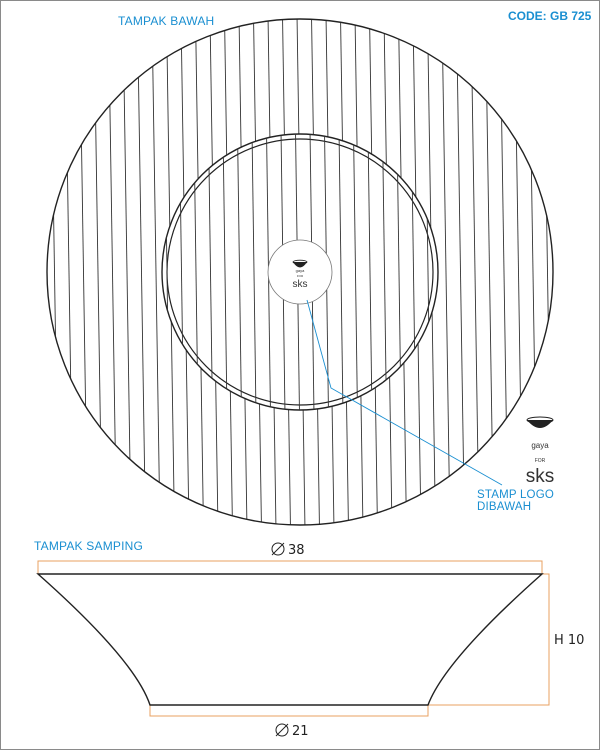 This screenshot has width=600, height=750. I want to click on callout-logo-mid: FOR, so click(540, 461).